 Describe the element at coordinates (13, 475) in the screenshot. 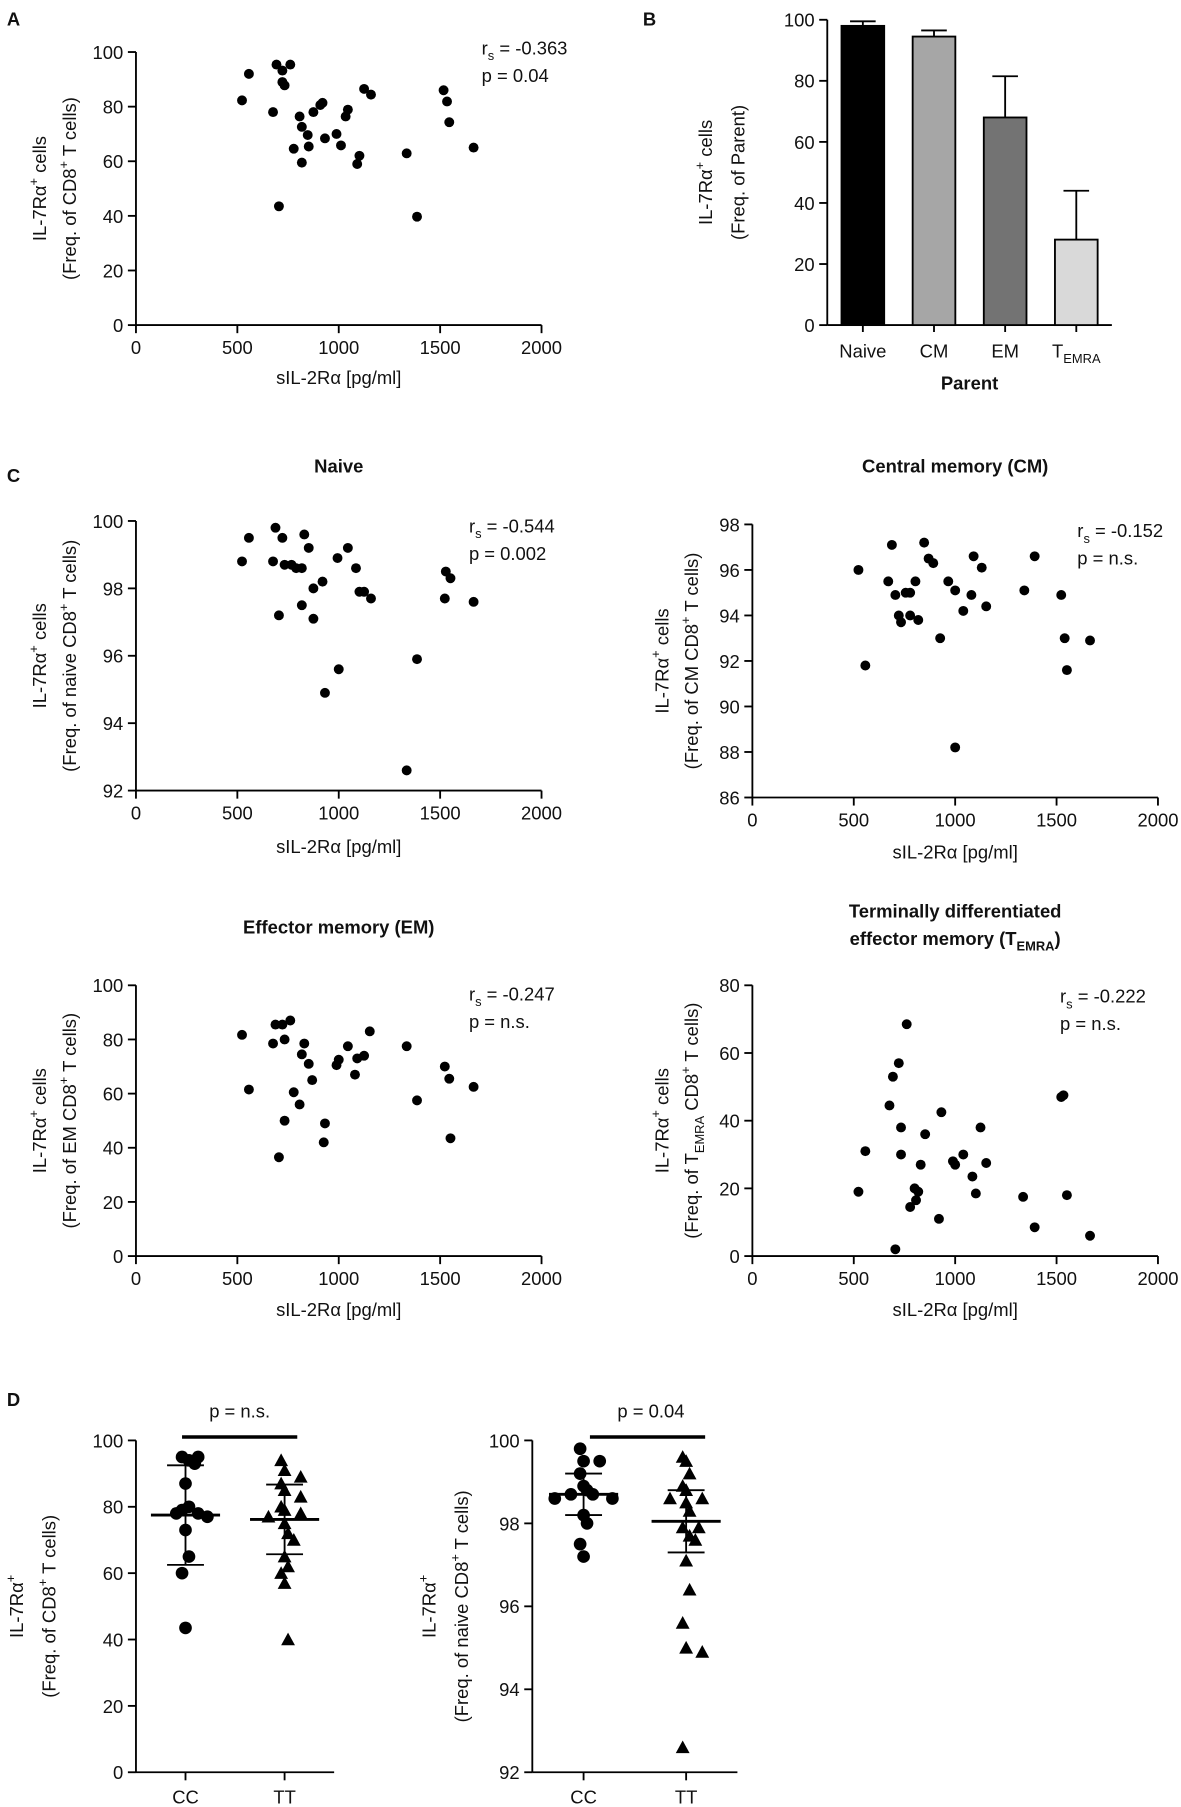

I see `panel-letter: C` at that location.